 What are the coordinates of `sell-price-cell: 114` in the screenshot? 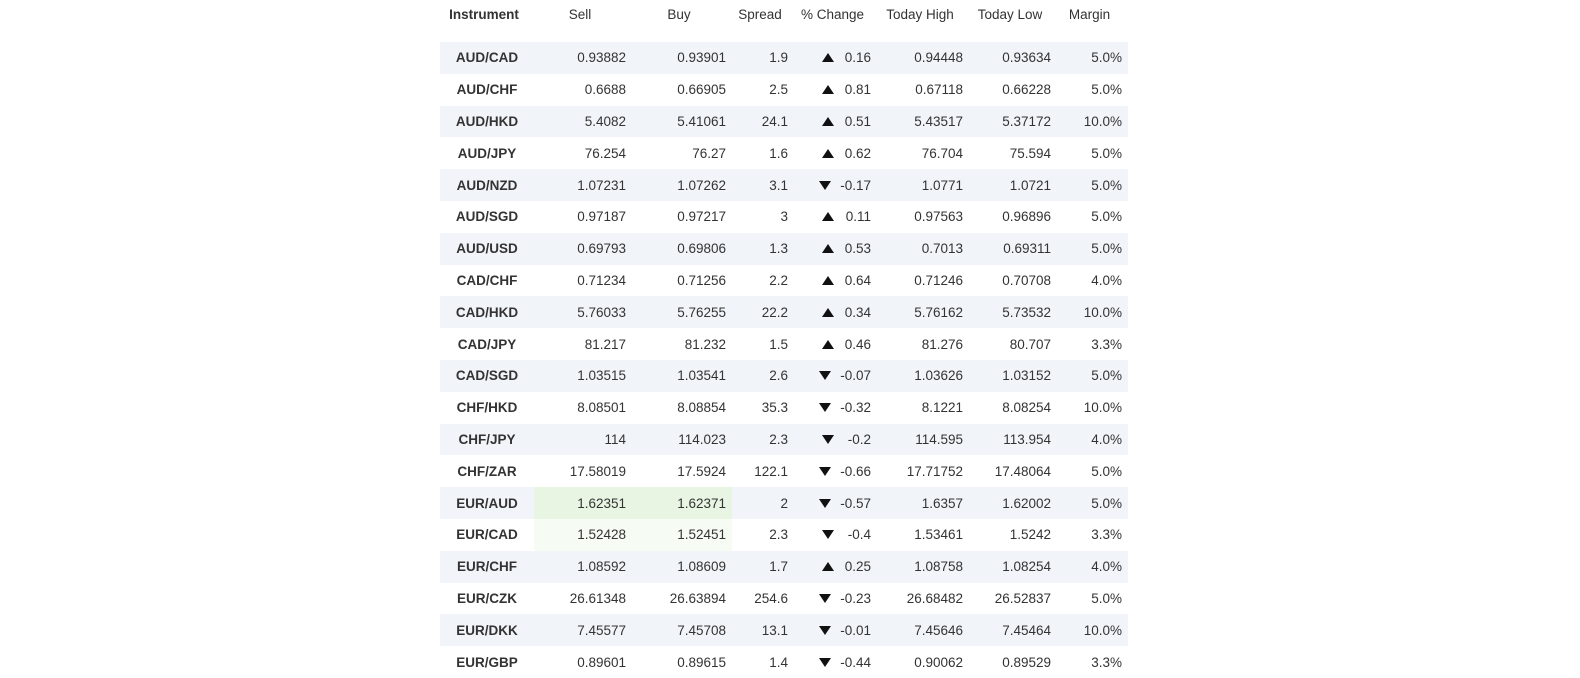 It's located at (615, 439).